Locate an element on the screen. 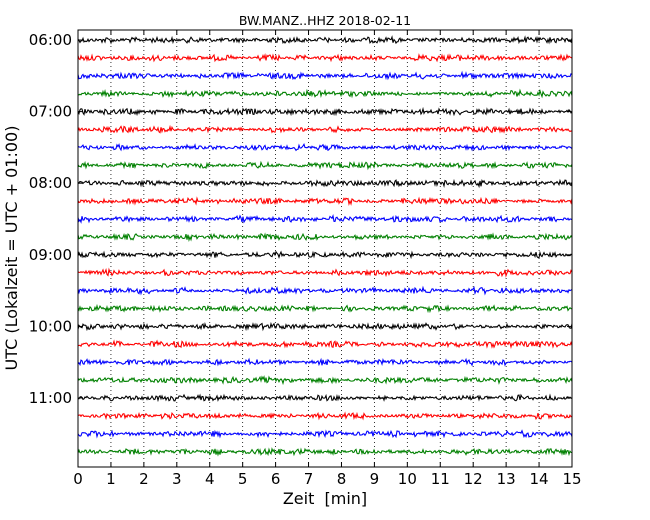 The width and height of the screenshot is (650, 520). x-tick-label: 10 is located at coordinates (407, 479).